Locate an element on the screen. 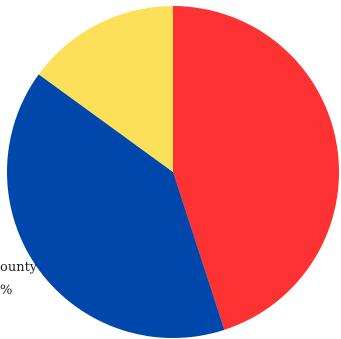 The image size is (341, 339). slice-label-line-1: ounty is located at coordinates (19, 267).